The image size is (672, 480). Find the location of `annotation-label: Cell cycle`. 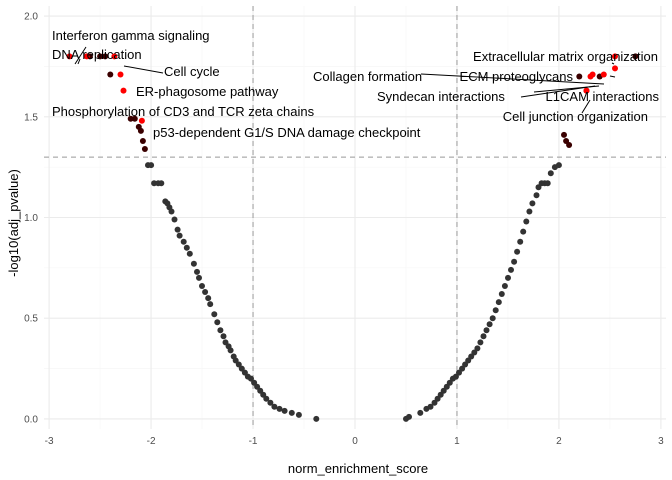

annotation-label: Cell cycle is located at coordinates (192, 71).